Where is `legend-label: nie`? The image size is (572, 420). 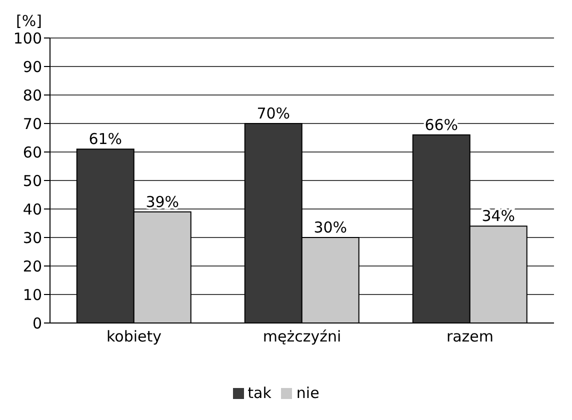
legend-label: nie is located at coordinates (308, 393).